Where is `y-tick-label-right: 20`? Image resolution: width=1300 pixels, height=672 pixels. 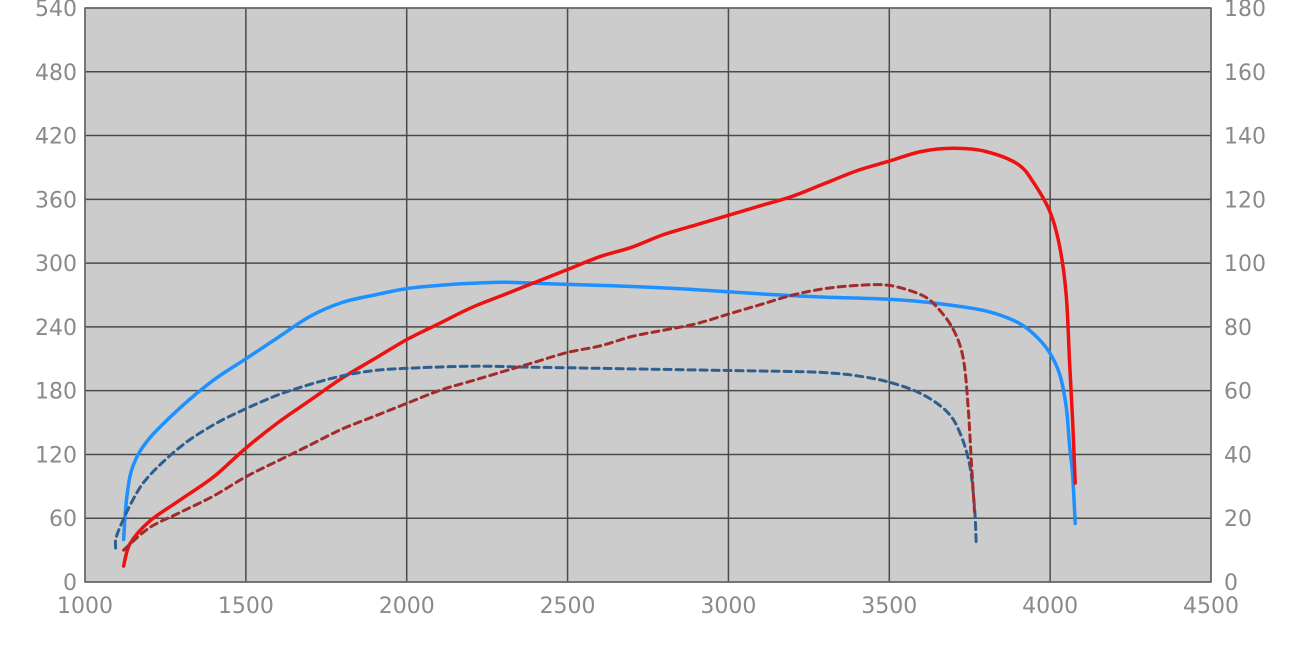 y-tick-label-right: 20 is located at coordinates (1238, 519).